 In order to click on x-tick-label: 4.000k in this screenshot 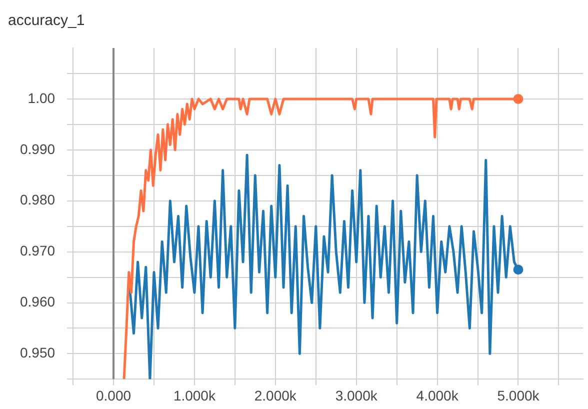, I will do `click(438, 395)`.